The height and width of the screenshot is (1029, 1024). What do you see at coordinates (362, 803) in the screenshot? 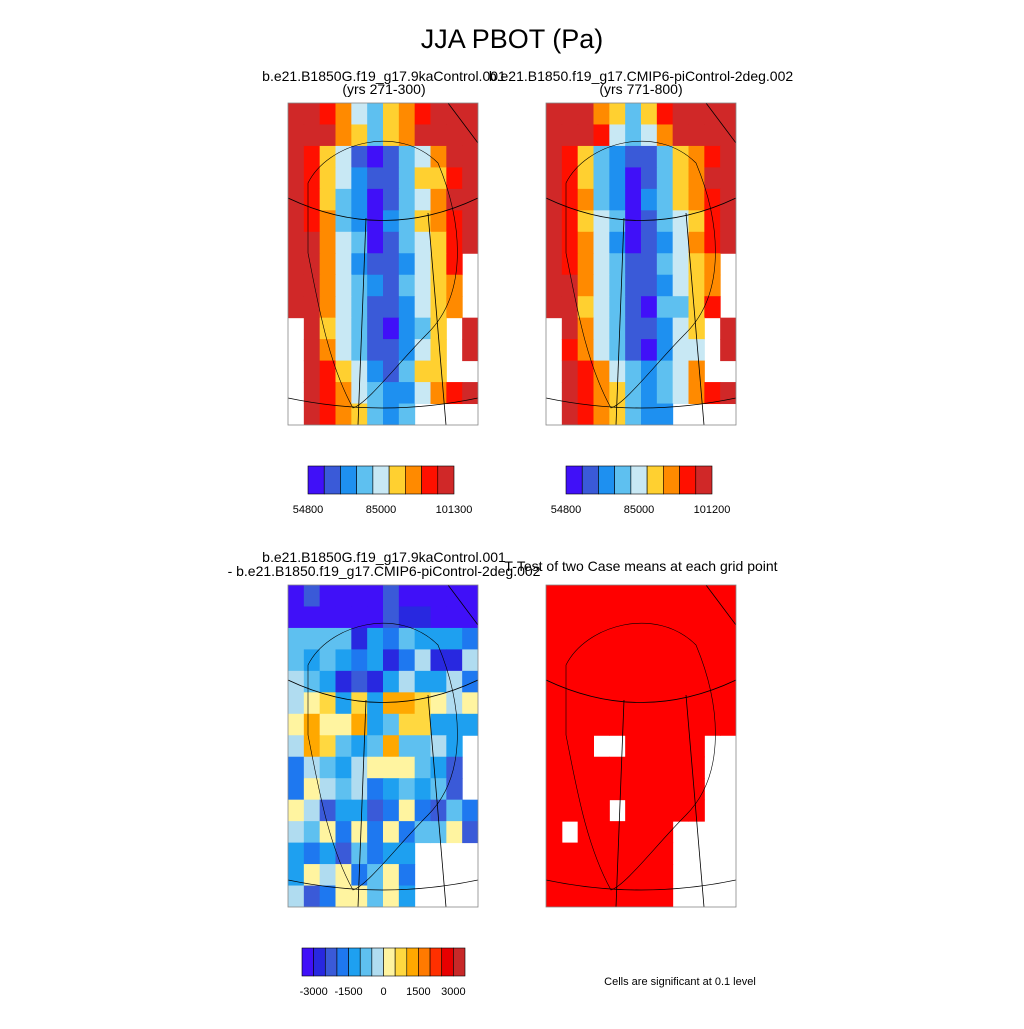
I see `longitude-line` at bounding box center [362, 803].